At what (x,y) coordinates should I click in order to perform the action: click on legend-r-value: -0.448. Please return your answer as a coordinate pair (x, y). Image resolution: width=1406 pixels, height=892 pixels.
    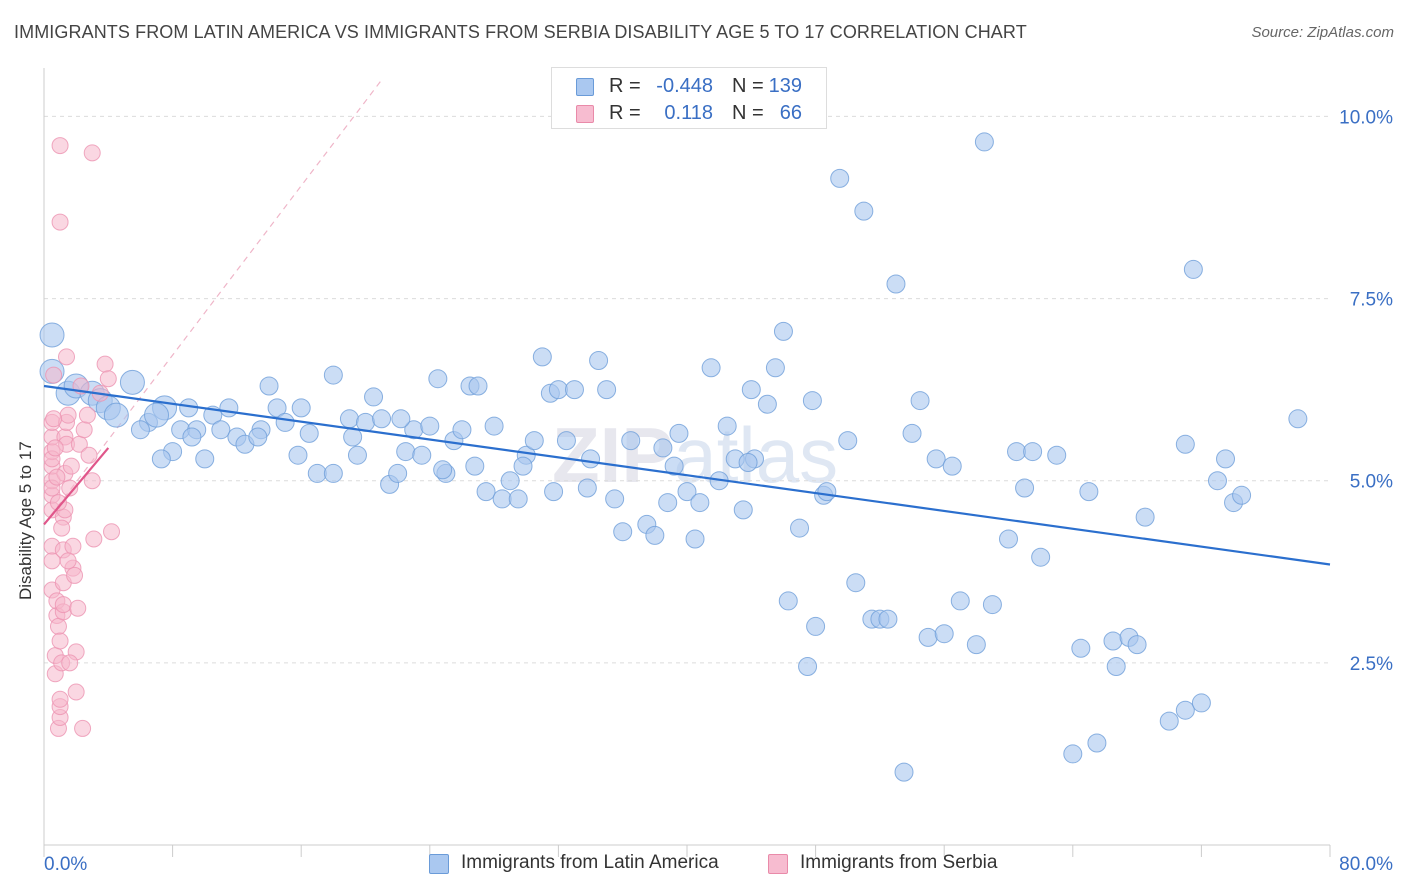
    Looking at the image, I should click on (684, 86).